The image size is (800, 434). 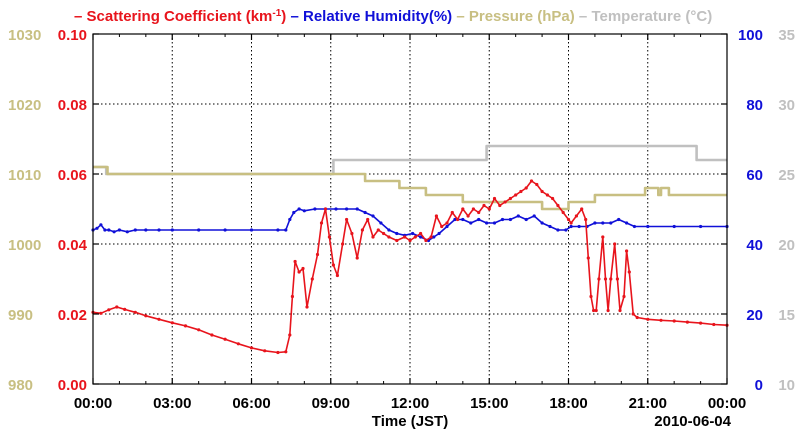 I want to click on humidity-tick-label: 0, so click(x=759, y=385).